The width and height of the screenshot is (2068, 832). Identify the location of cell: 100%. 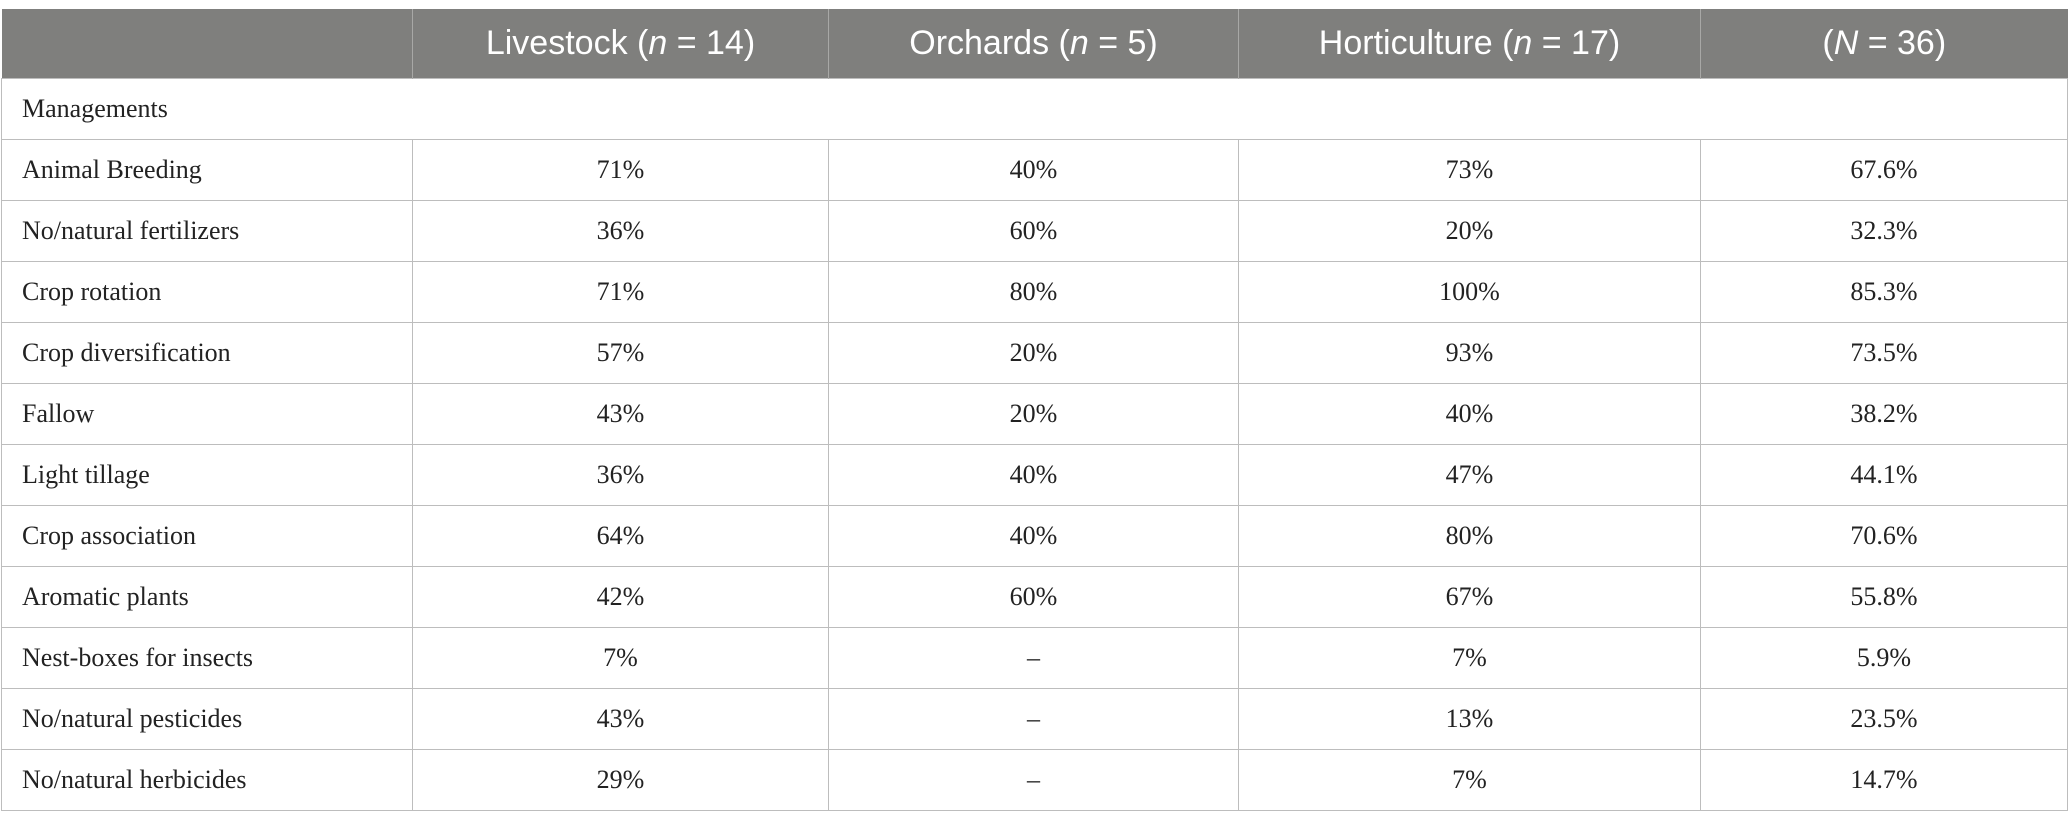
(1469, 292).